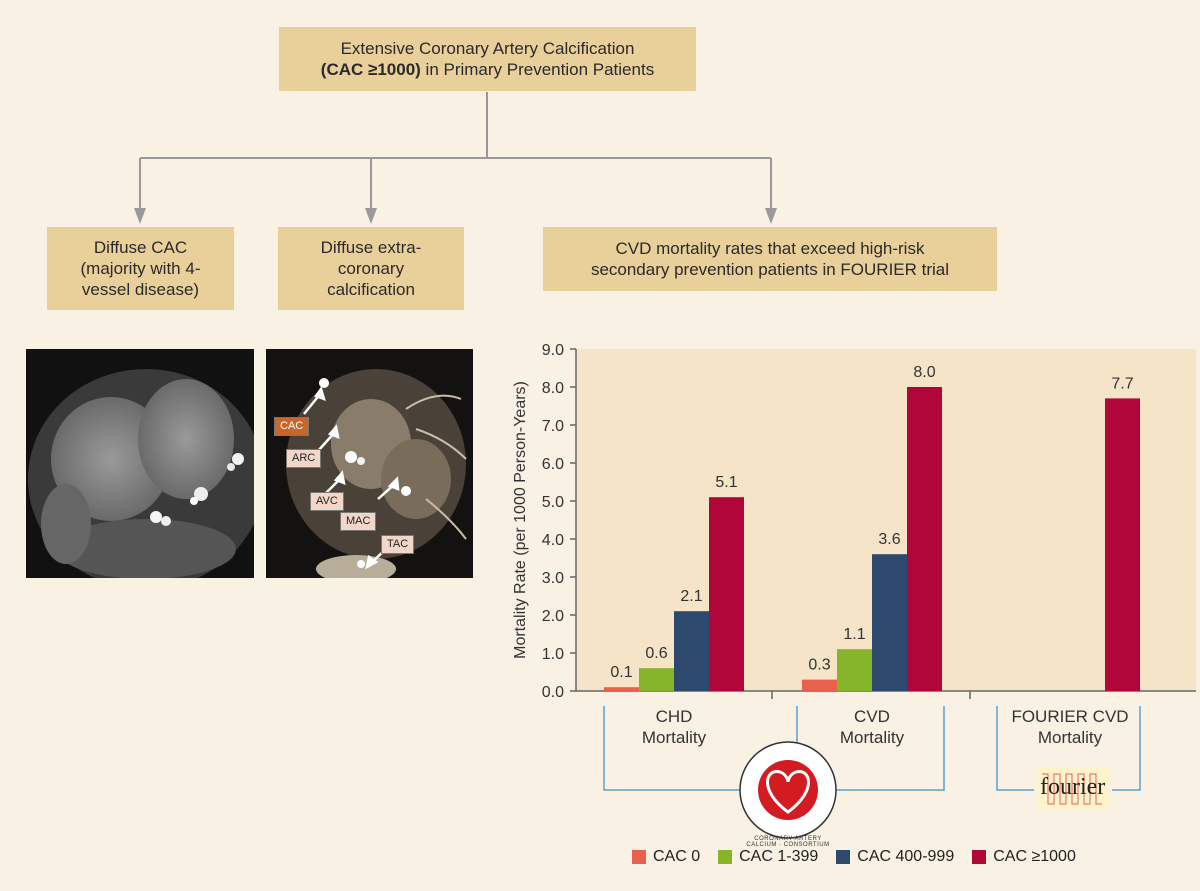 This screenshot has width=1200, height=891. I want to click on top-box-bold: (CAC ≥1000), so click(370, 69).